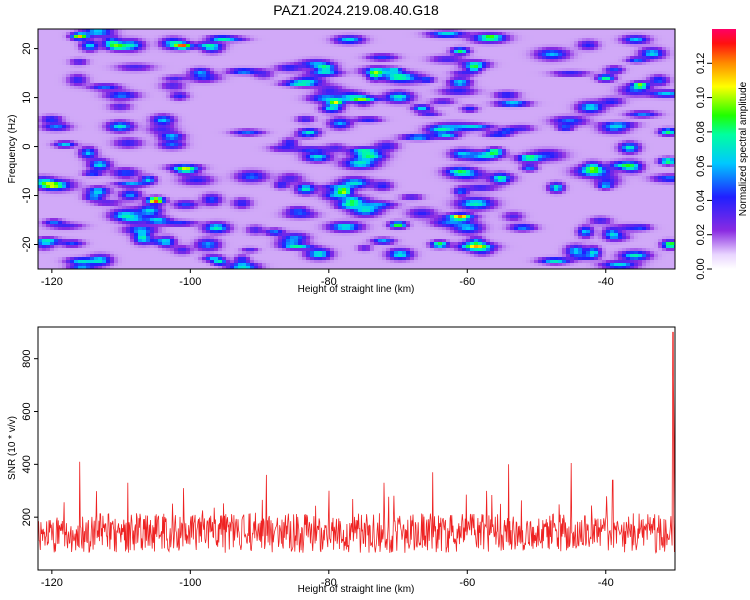 This screenshot has width=750, height=600. What do you see at coordinates (12, 149) in the screenshot?
I see `heatmap-y-label: Frequency (Hz)` at bounding box center [12, 149].